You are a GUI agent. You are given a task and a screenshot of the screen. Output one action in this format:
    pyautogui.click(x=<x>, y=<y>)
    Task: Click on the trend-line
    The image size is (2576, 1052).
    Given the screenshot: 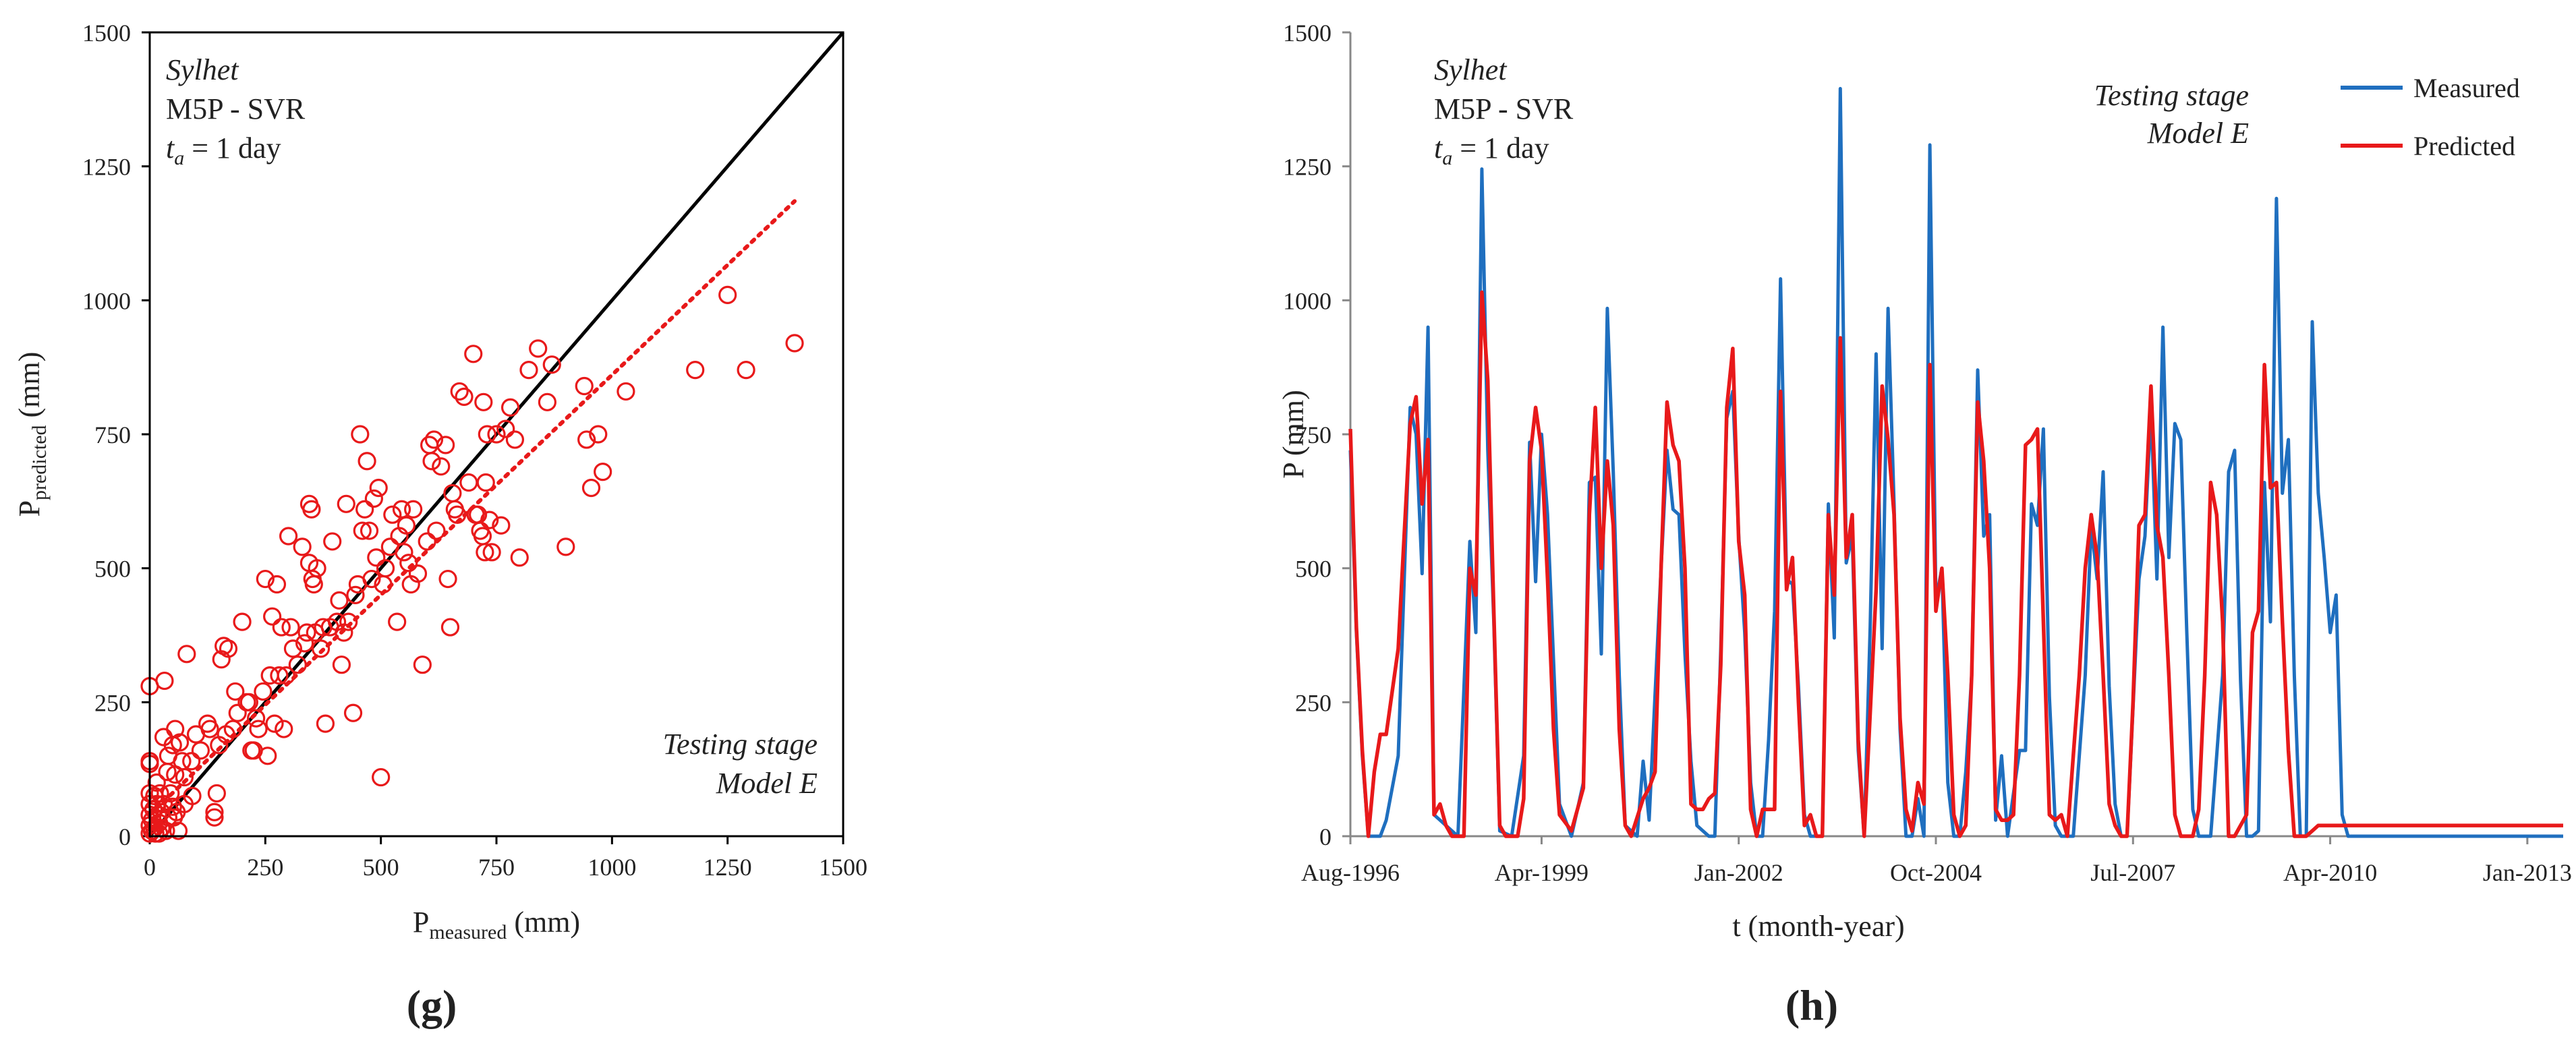 What is the action you would take?
    pyautogui.click(x=472, y=508)
    